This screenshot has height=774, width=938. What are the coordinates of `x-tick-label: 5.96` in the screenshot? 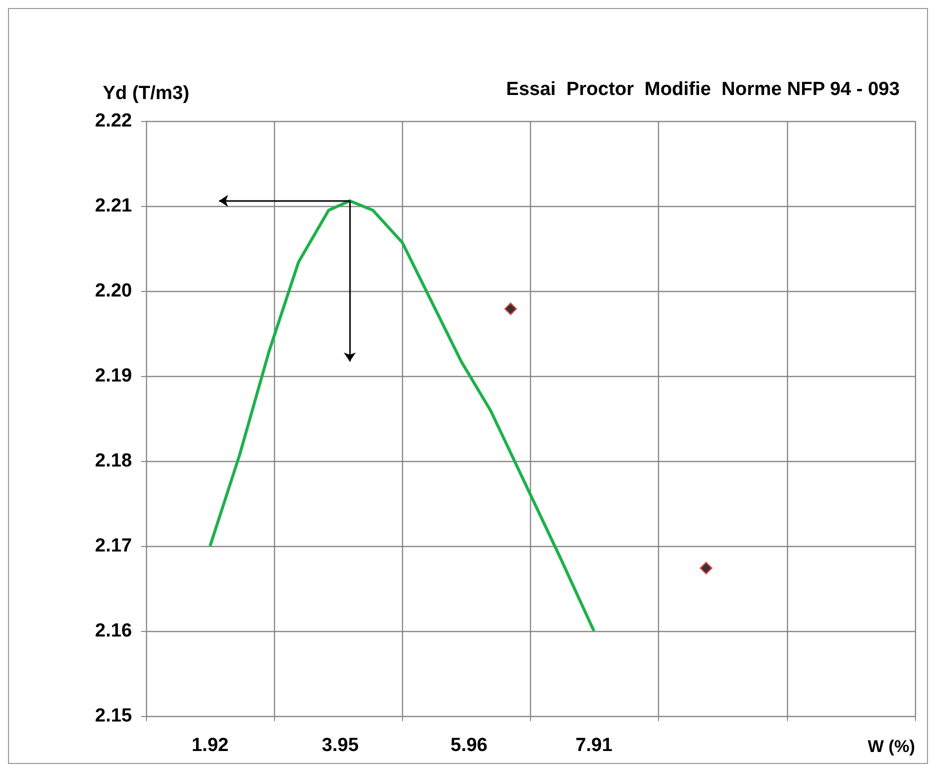 It's located at (469, 745).